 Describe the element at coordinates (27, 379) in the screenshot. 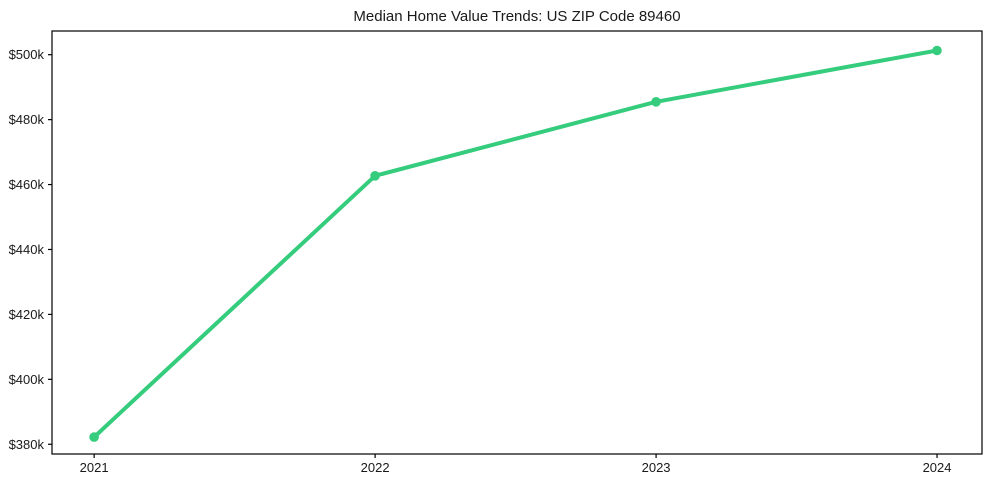

I see `y-tick-label: $400k` at that location.